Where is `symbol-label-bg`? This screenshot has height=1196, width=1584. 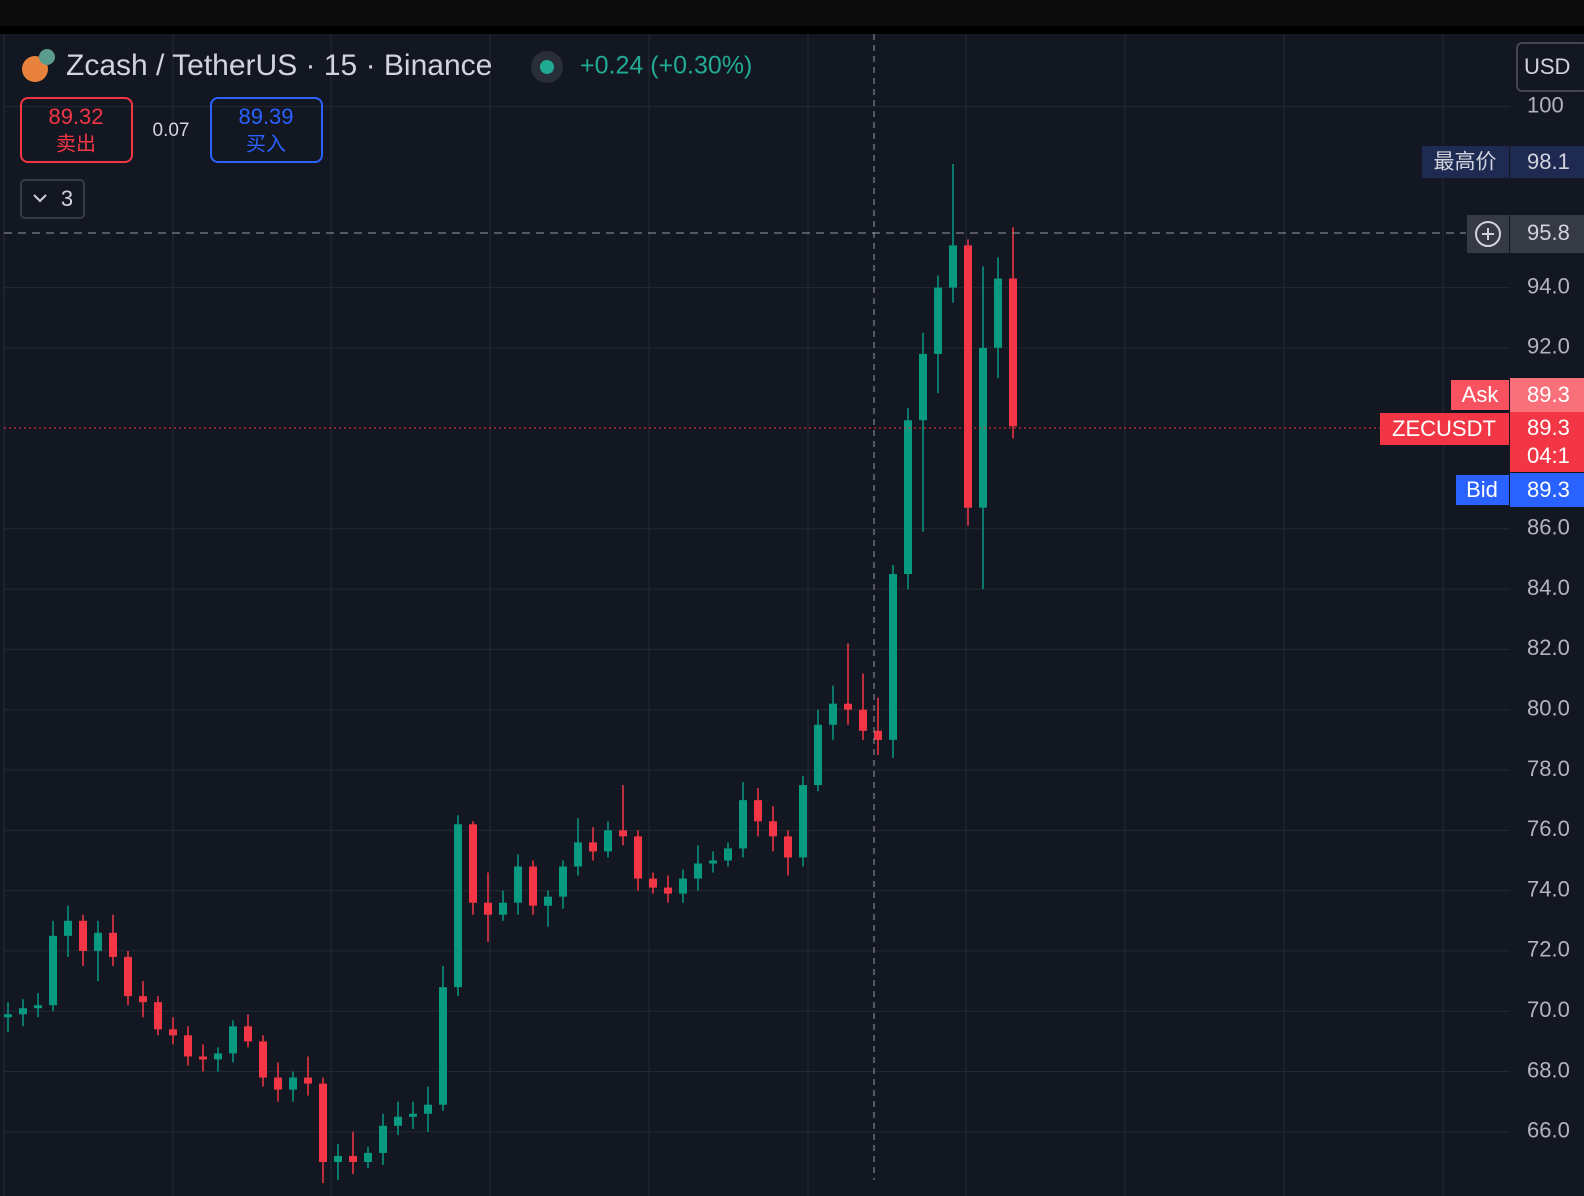
symbol-label-bg is located at coordinates (1444, 429).